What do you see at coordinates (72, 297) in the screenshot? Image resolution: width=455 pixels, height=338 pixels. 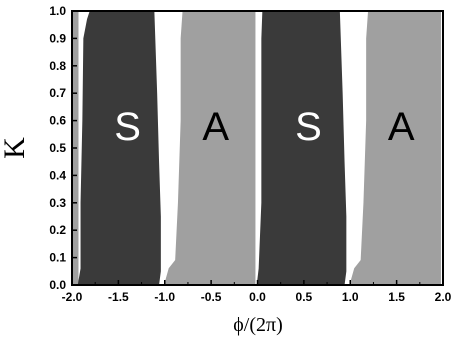 I see `x-tick-label: -2.0` at bounding box center [72, 297].